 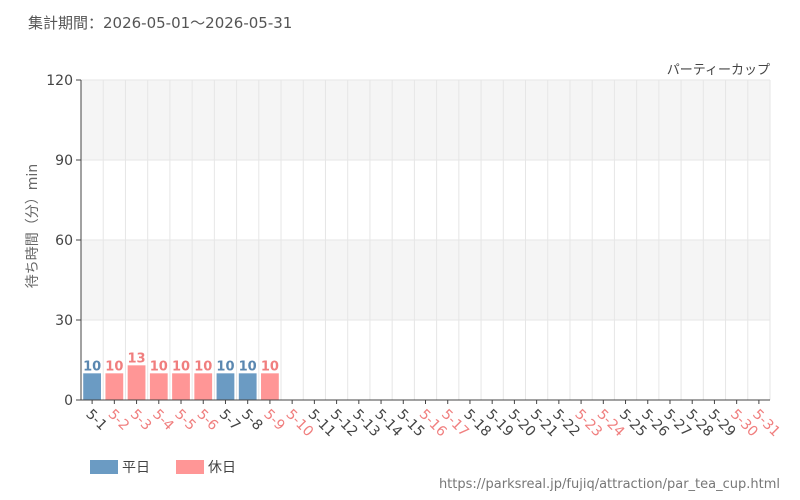 I want to click on x-tick-label: 5-6, so click(x=208, y=420).